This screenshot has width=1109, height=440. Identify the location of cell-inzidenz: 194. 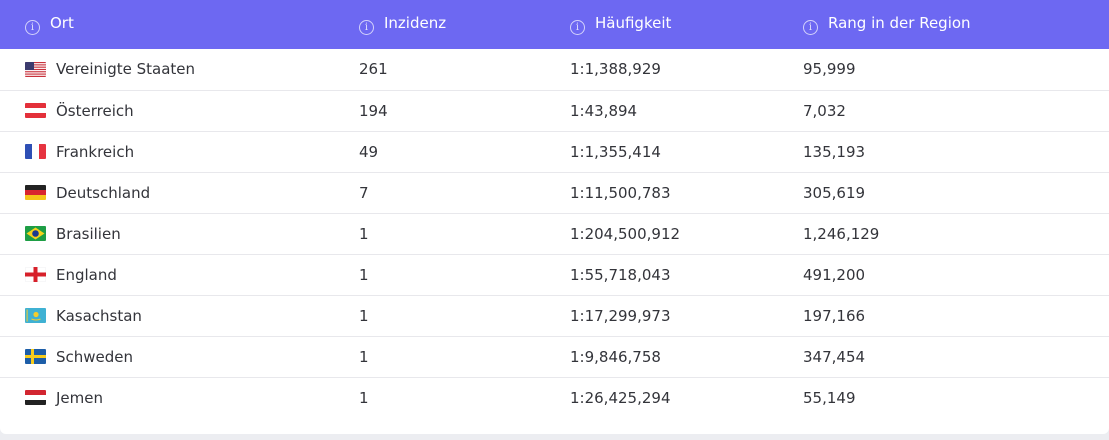
(373, 110).